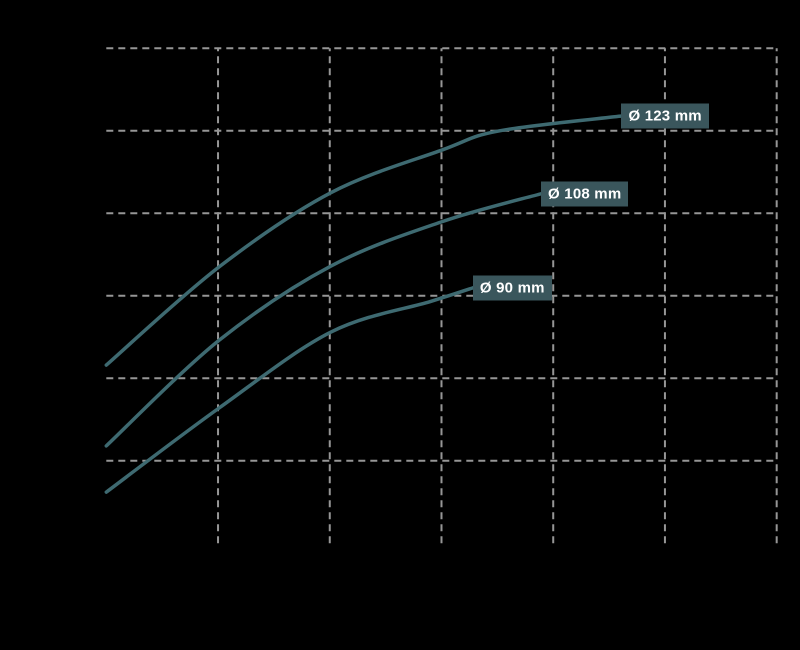 The height and width of the screenshot is (650, 800). What do you see at coordinates (585, 193) in the screenshot?
I see `series-label-diameter-108: Ø 108 mm` at bounding box center [585, 193].